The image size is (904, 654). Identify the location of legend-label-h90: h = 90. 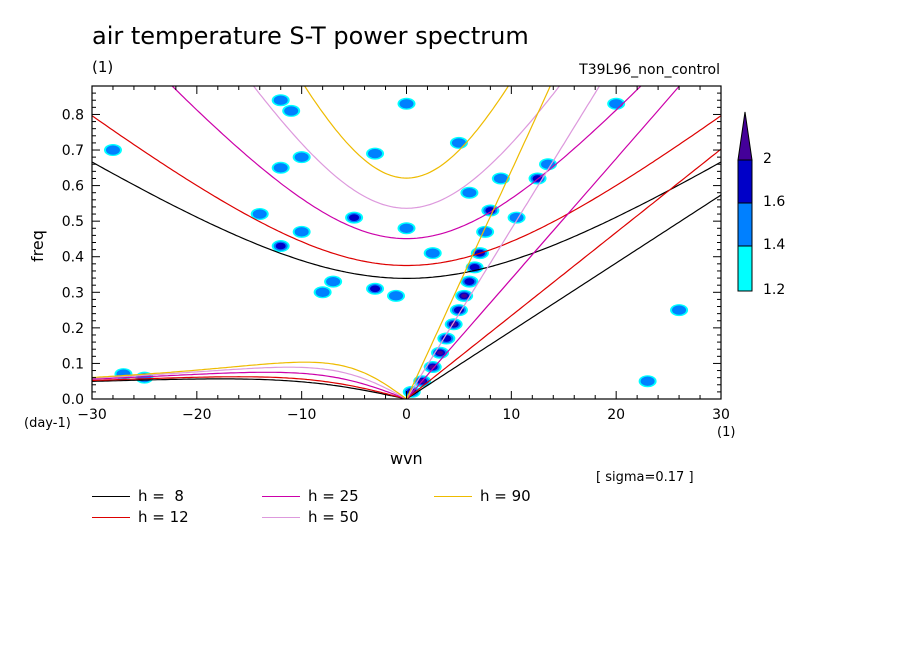
(505, 496).